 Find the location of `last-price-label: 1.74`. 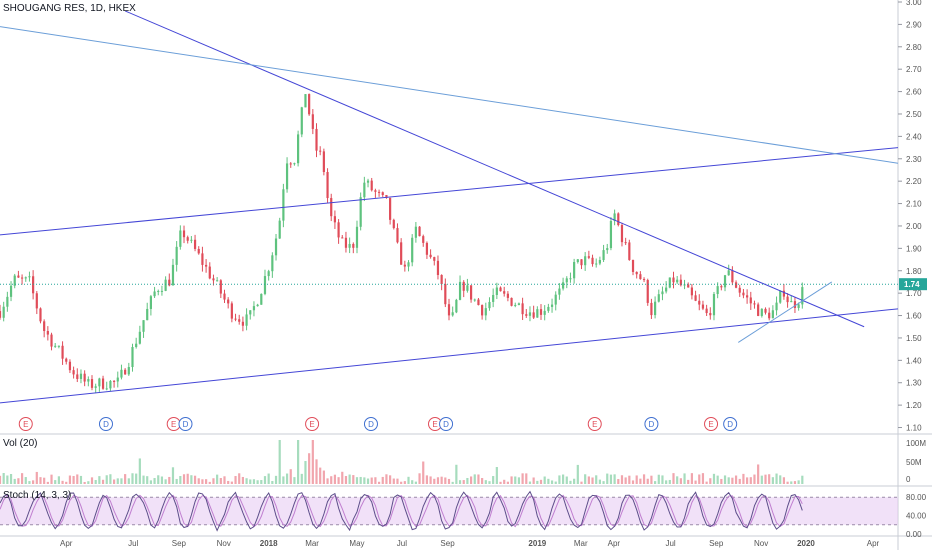

last-price-label: 1.74 is located at coordinates (912, 284).